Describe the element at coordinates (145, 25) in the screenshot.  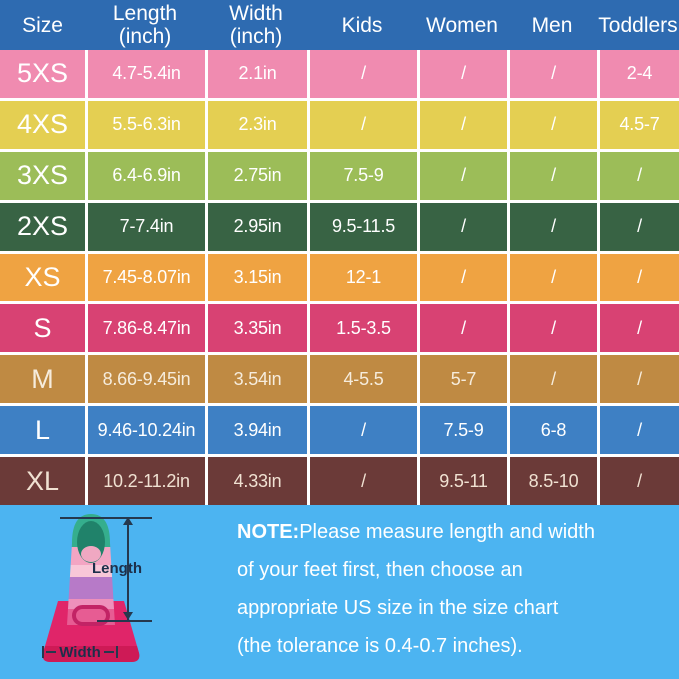
I see `column-header-length: Length (inch)` at that location.